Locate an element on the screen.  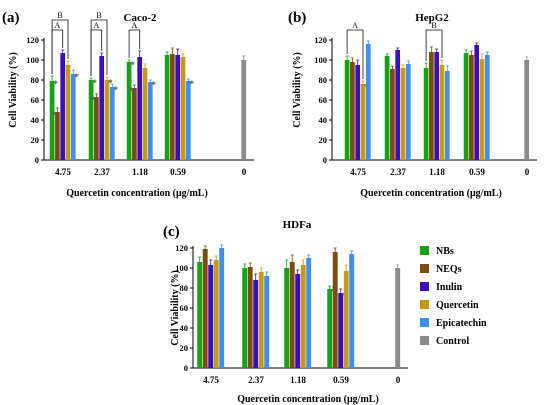
y-tick-label: 20 is located at coordinates (35, 140).